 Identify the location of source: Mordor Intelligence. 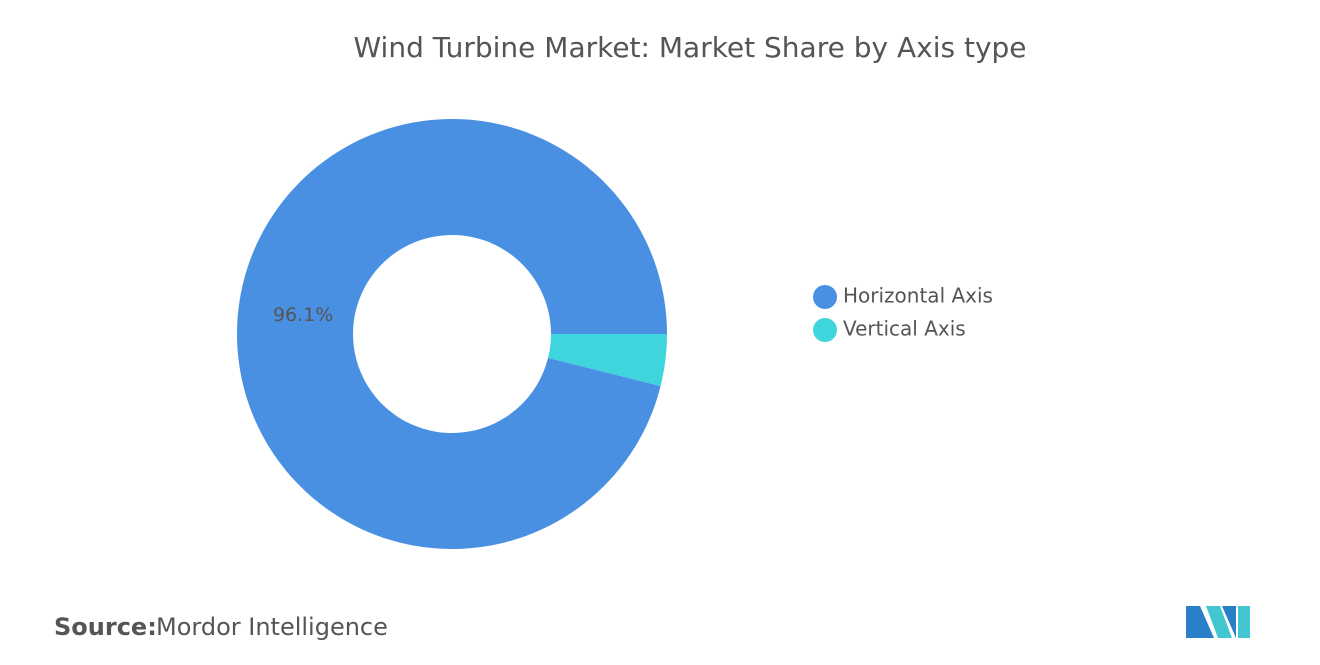
(272, 627).